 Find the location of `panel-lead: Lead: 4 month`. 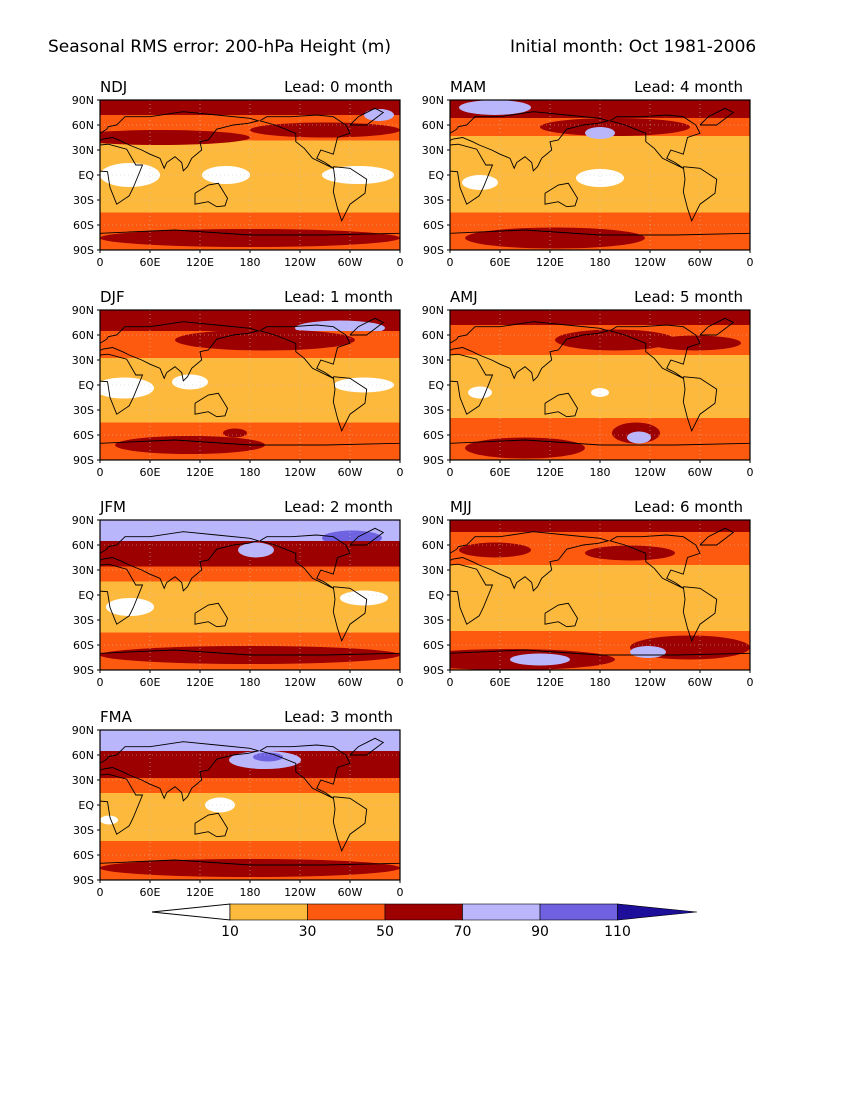

panel-lead: Lead: 4 month is located at coordinates (688, 87).